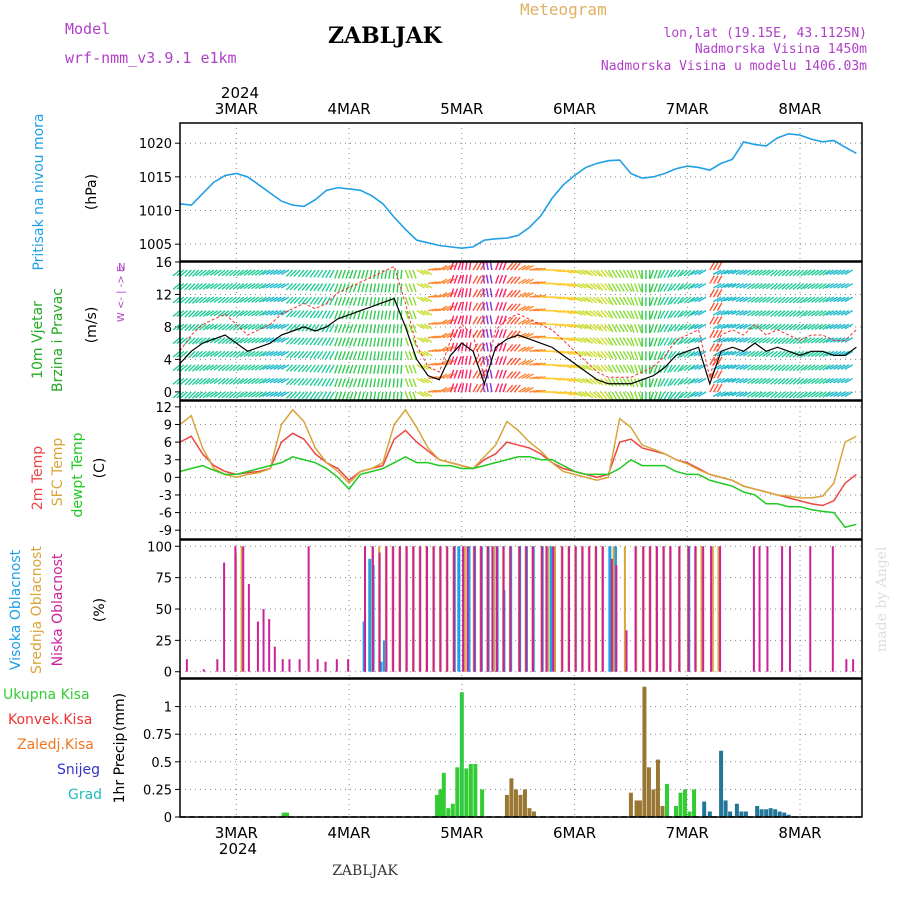 This screenshot has height=900, width=900. I want to click on pressure-unit: (hPa), so click(92, 192).